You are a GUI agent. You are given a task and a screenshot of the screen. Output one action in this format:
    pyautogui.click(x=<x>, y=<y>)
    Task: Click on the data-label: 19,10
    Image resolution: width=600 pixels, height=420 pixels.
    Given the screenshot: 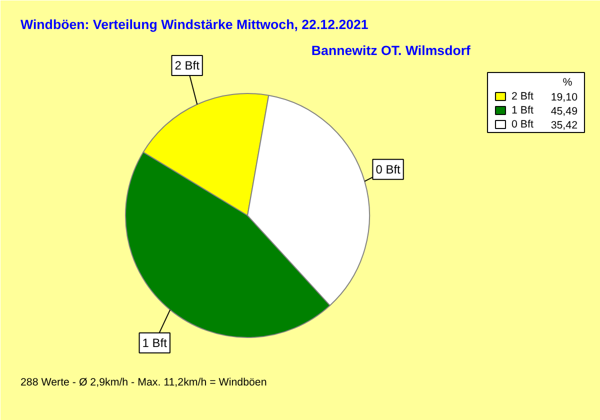 What is the action you would take?
    pyautogui.click(x=564, y=98)
    